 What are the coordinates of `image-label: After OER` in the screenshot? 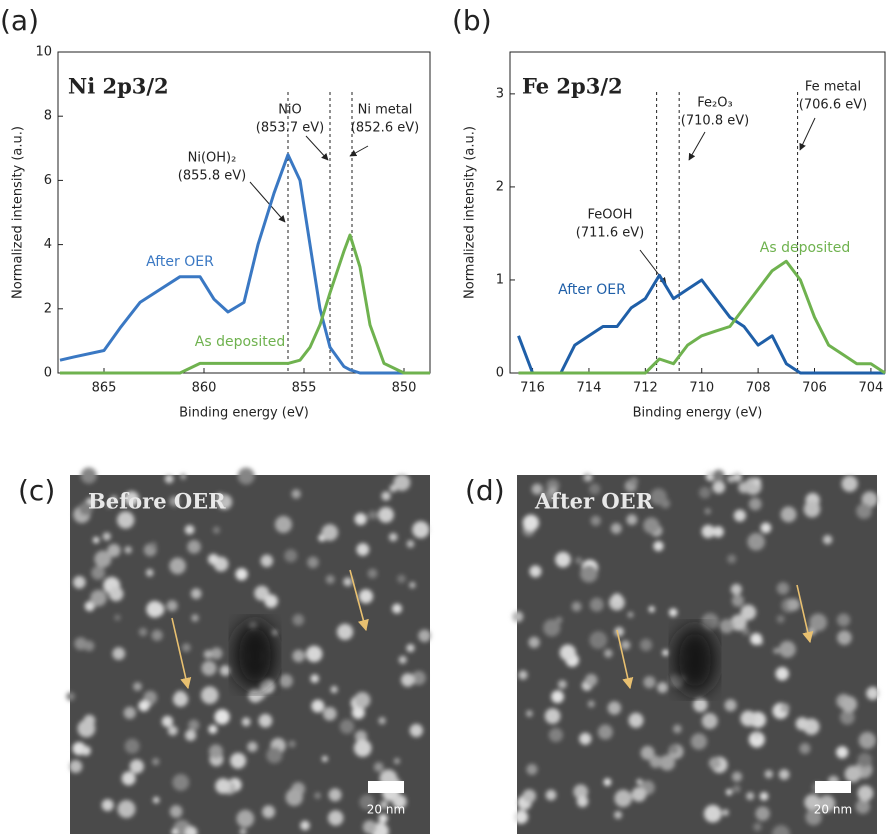 It's located at (594, 501).